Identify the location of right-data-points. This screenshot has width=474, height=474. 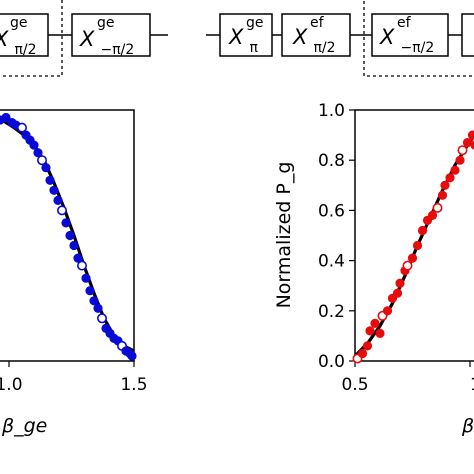
(413, 247).